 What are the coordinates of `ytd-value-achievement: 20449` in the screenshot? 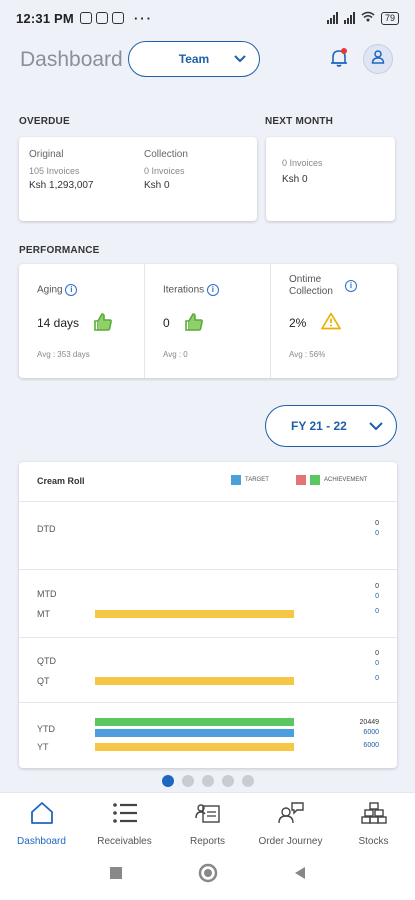 It's located at (369, 722).